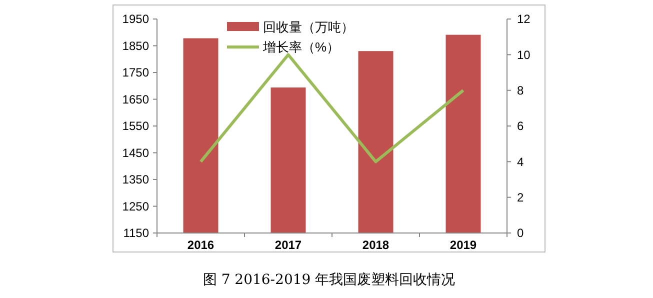 The image size is (653, 298). Describe the element at coordinates (136, 126) in the screenshot. I see `y-tick-label: 1550` at that location.